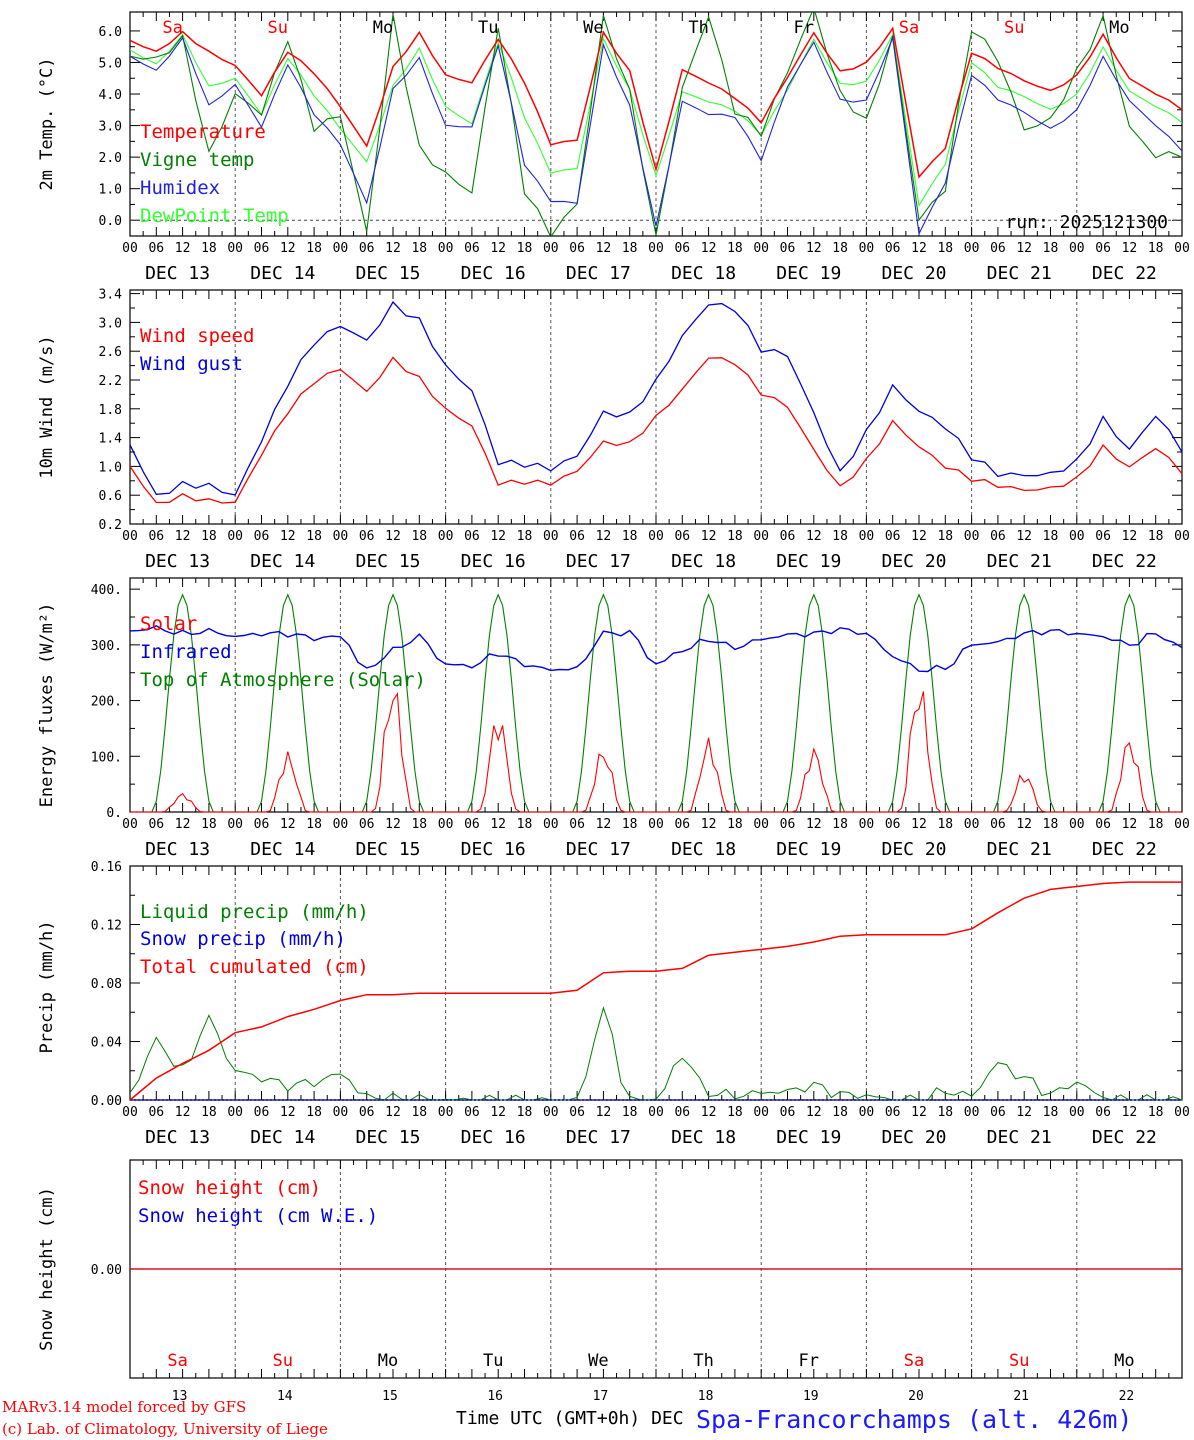 The width and height of the screenshot is (1194, 1440). Describe the element at coordinates (258, 1216) in the screenshot. I see `legend-entry: Snow height (cm W.E.)` at that location.